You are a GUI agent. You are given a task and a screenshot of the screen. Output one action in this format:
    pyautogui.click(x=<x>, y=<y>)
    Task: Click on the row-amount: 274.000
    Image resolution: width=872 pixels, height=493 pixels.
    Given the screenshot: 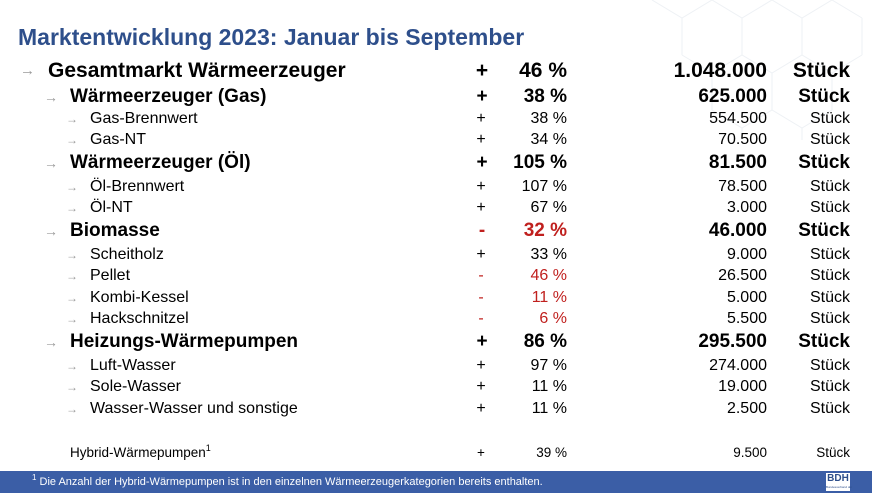 What is the action you would take?
    pyautogui.click(x=738, y=365)
    